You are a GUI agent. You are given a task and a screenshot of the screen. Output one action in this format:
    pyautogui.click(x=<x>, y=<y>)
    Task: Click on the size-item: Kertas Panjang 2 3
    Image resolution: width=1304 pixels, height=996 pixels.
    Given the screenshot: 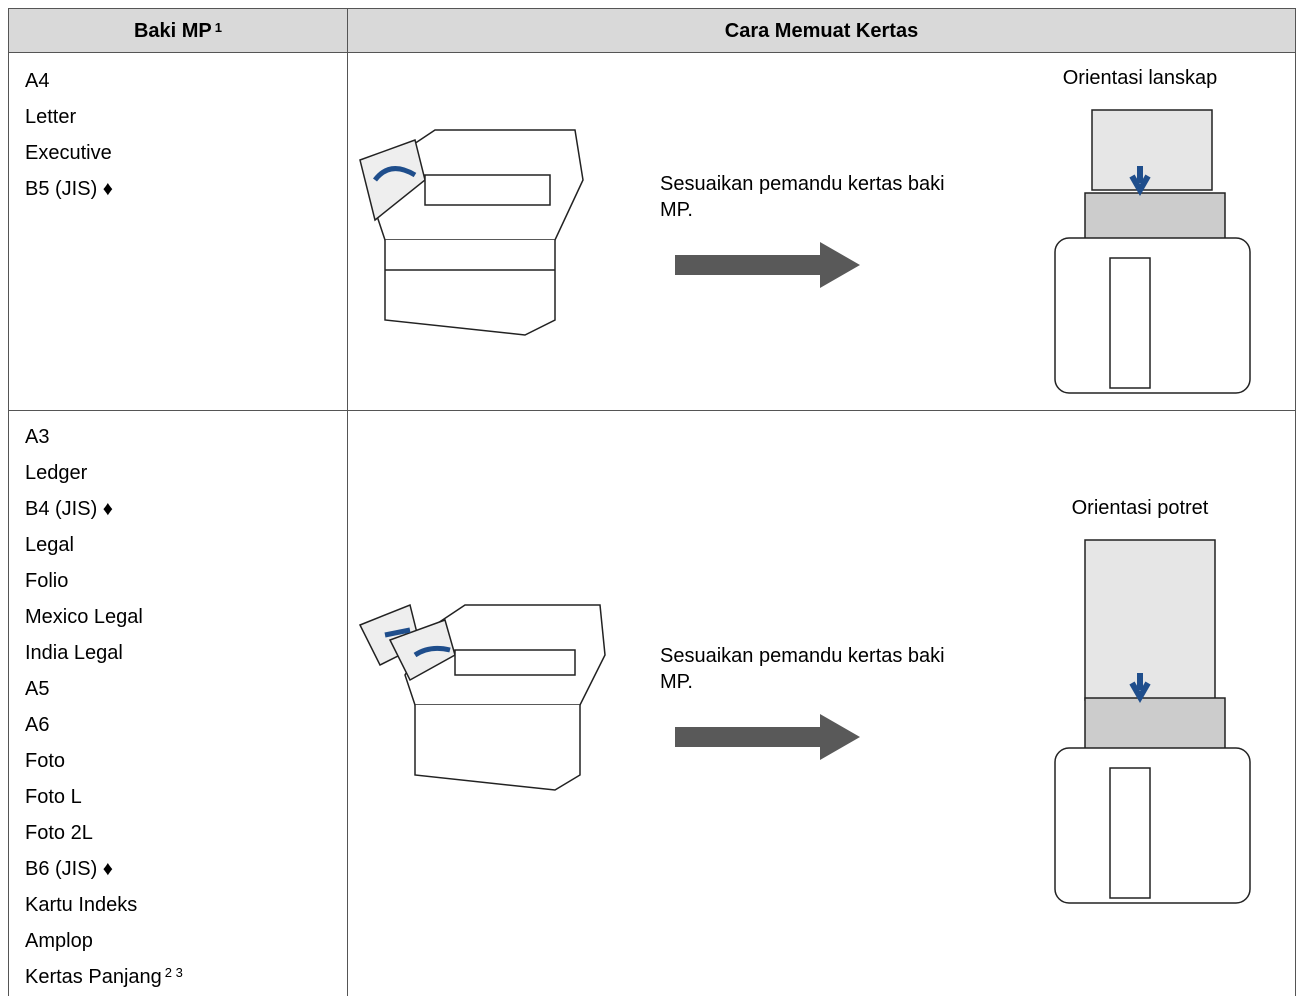 What is the action you would take?
    pyautogui.click(x=104, y=977)
    